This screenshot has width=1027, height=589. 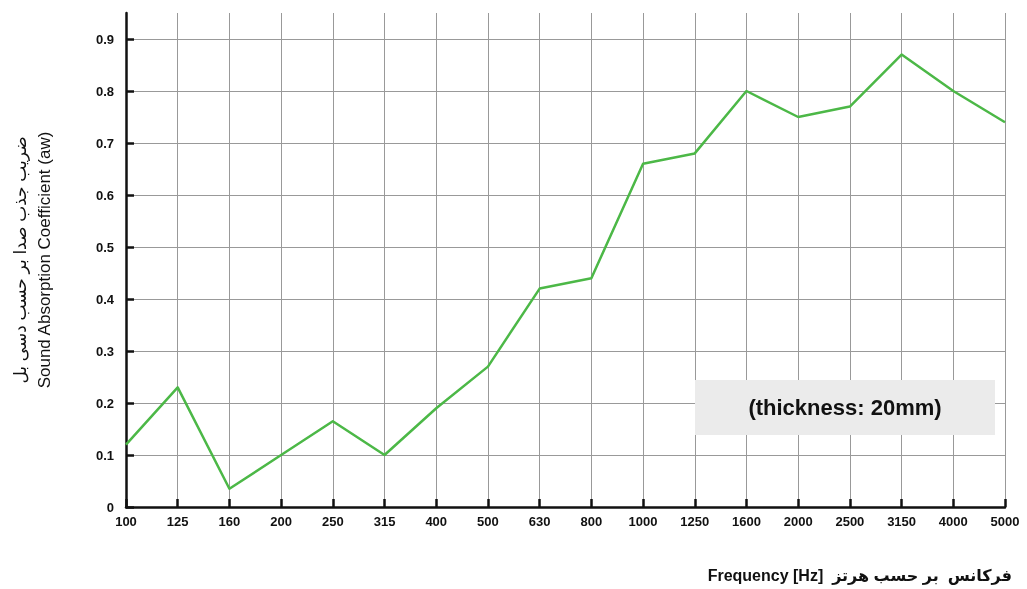 What do you see at coordinates (104, 39) in the screenshot?
I see `y-tick-label: 0.9` at bounding box center [104, 39].